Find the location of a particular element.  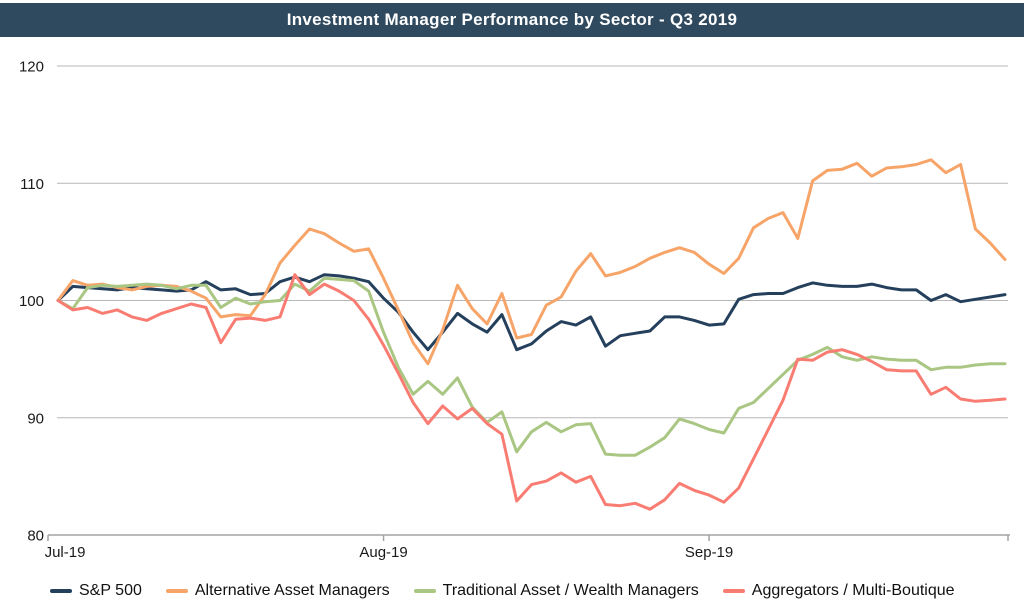

x-axis is located at coordinates (528, 537).